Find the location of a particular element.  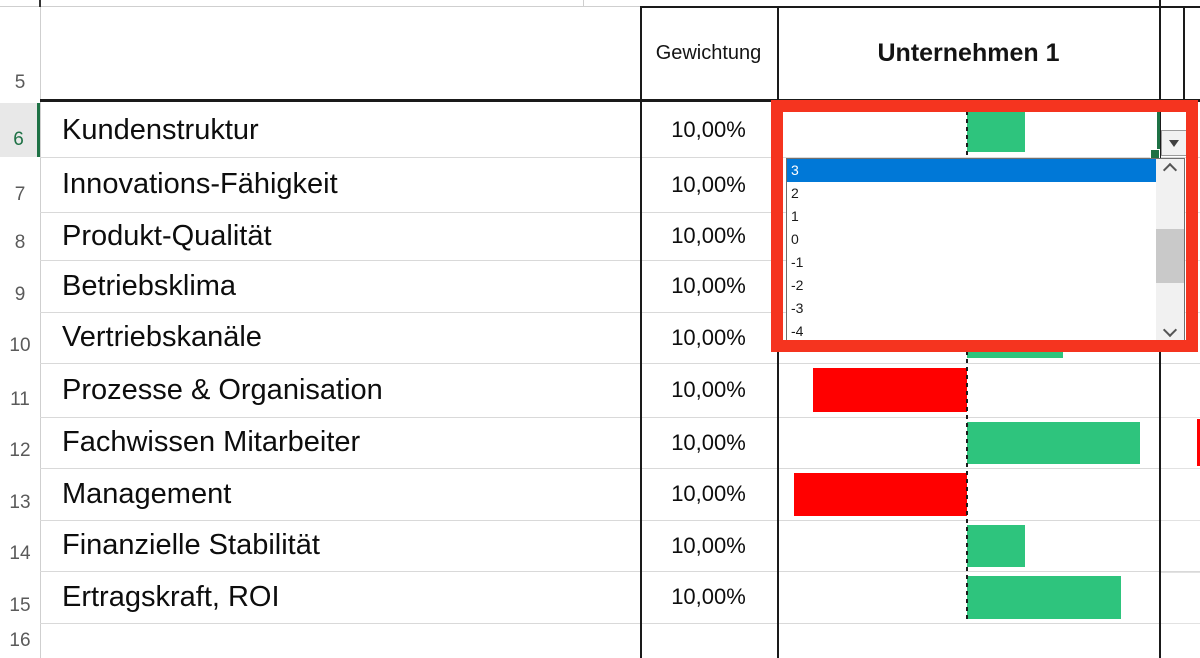

row-number: 13 is located at coordinates (20, 502).